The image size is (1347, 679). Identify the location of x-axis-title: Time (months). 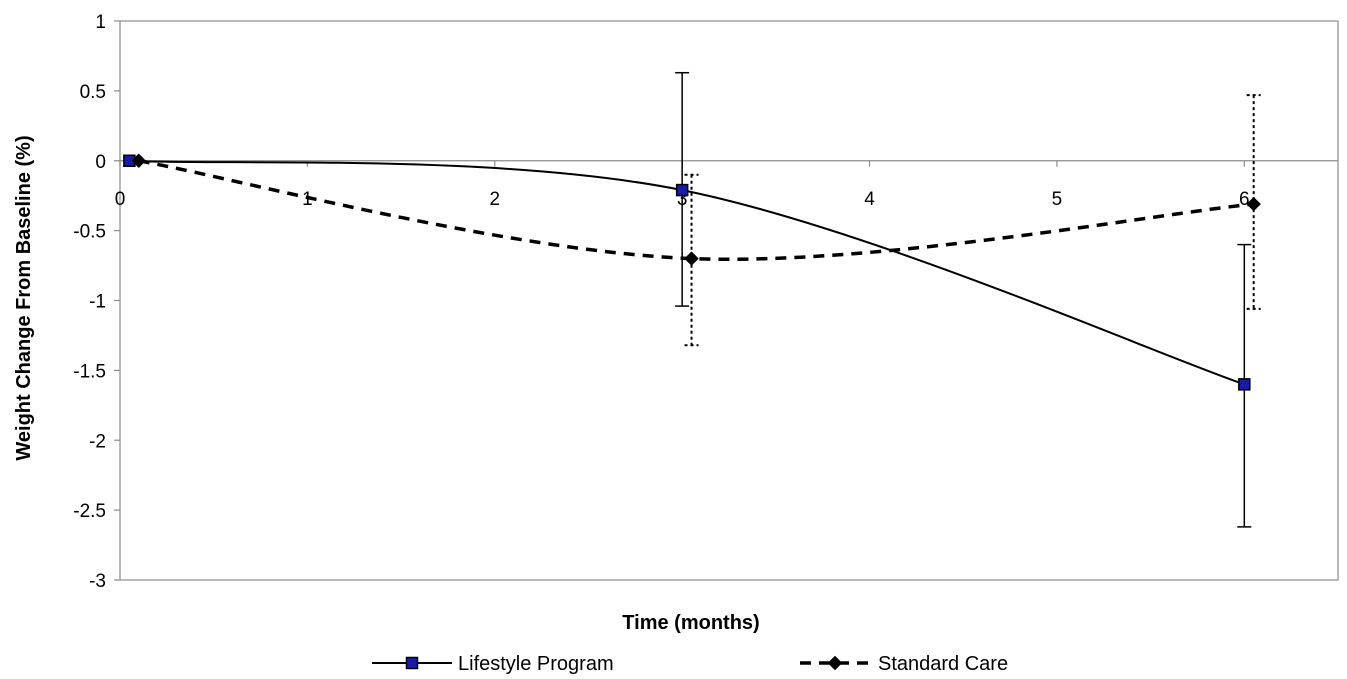
(690, 623).